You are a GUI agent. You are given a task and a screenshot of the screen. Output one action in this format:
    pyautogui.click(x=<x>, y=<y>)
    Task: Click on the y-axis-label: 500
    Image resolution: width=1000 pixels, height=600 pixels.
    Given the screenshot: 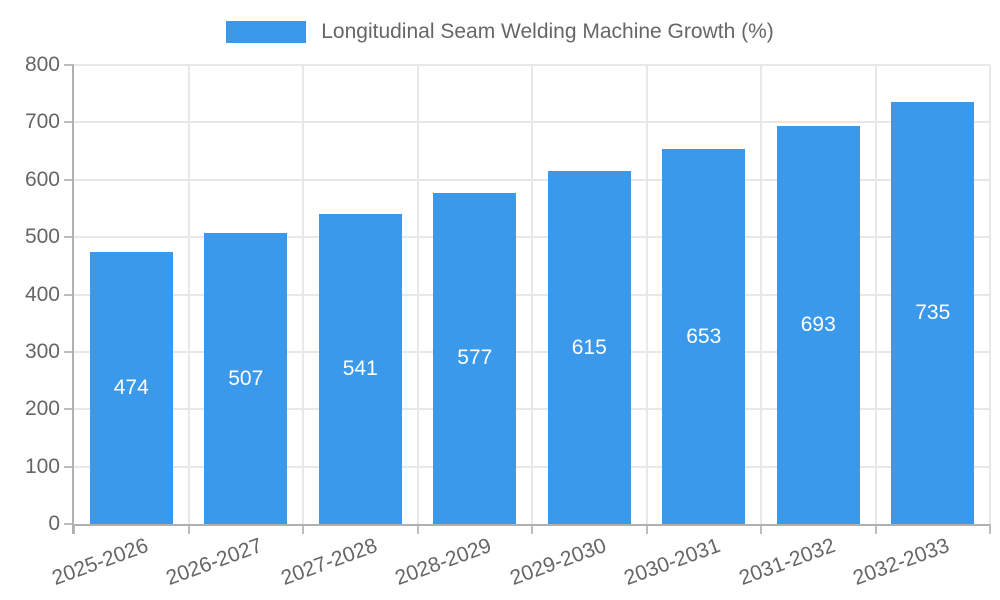 What is the action you would take?
    pyautogui.click(x=42, y=237)
    